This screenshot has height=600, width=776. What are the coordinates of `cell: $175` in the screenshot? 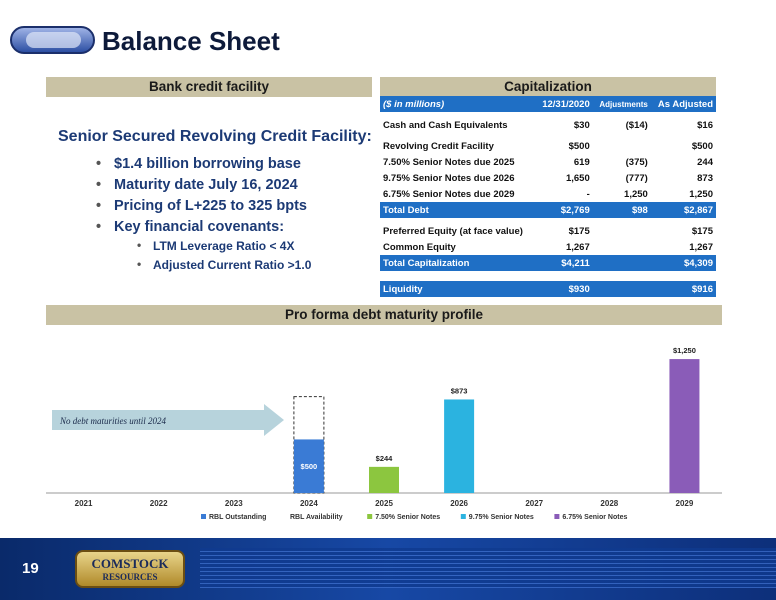 It's located at (579, 231).